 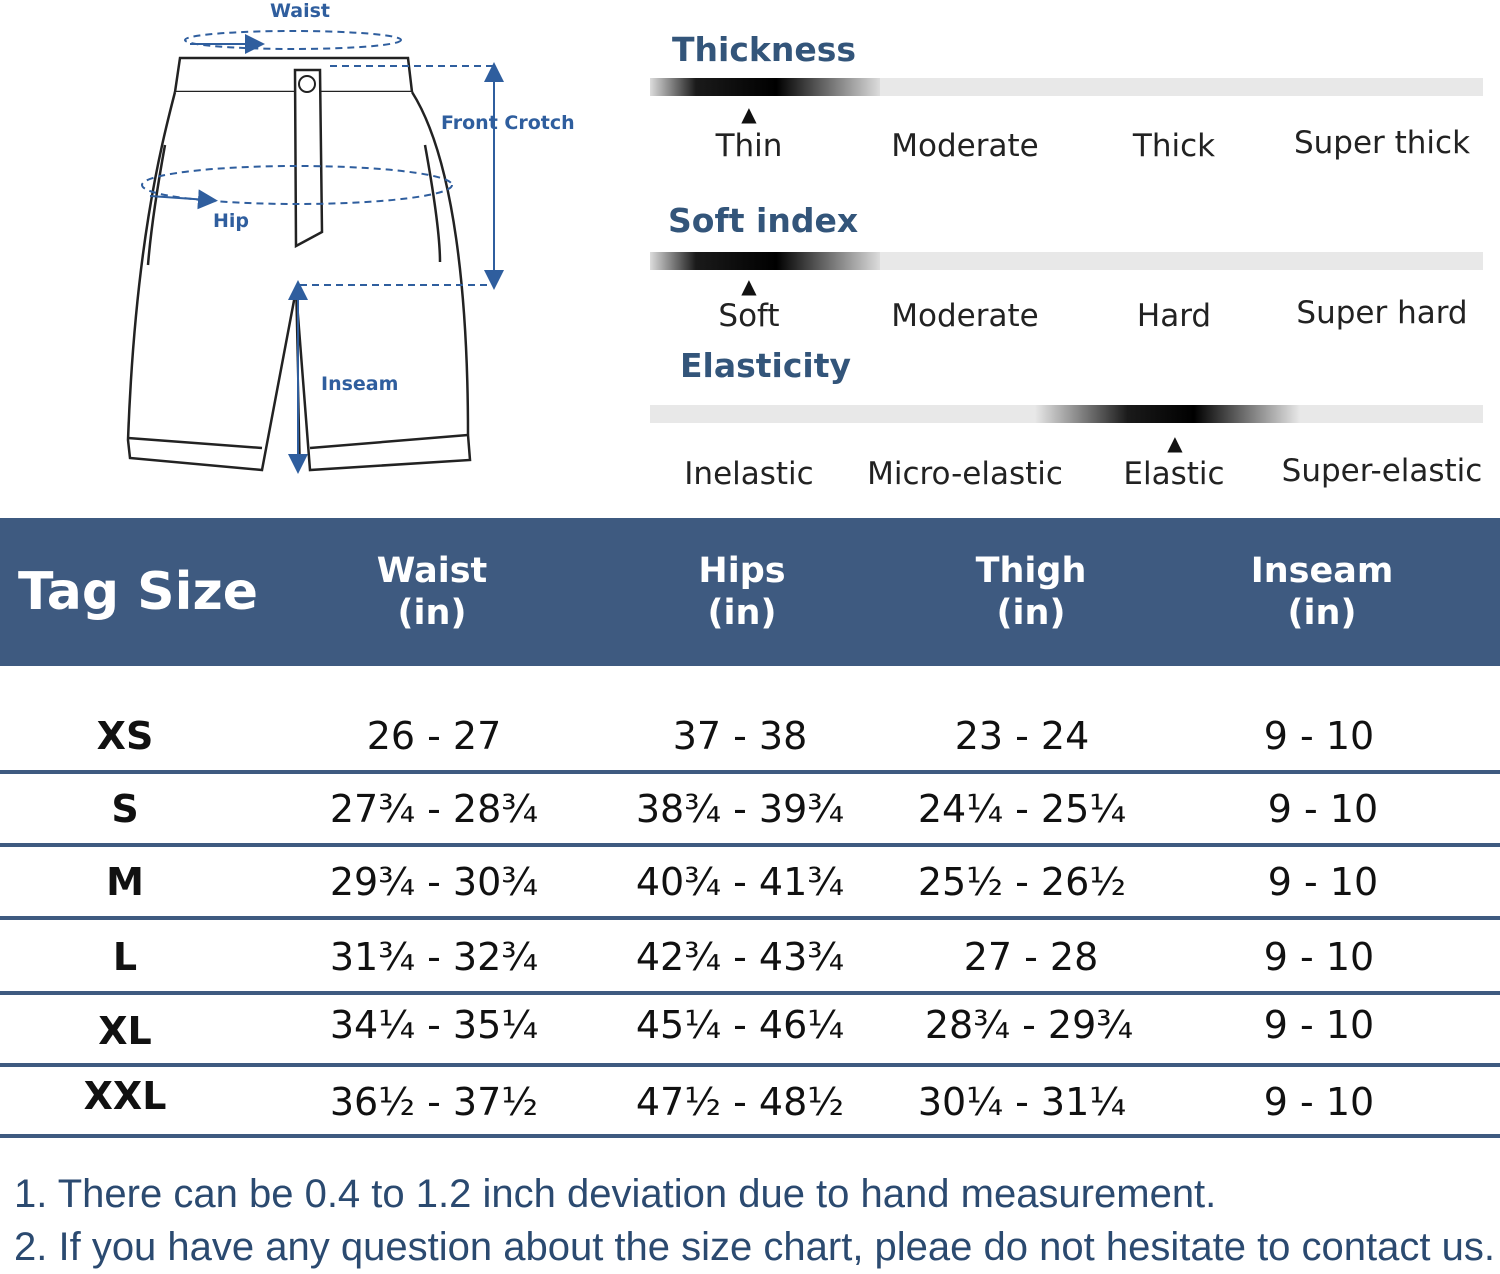 What do you see at coordinates (125, 957) in the screenshot?
I see `size-cell: L` at bounding box center [125, 957].